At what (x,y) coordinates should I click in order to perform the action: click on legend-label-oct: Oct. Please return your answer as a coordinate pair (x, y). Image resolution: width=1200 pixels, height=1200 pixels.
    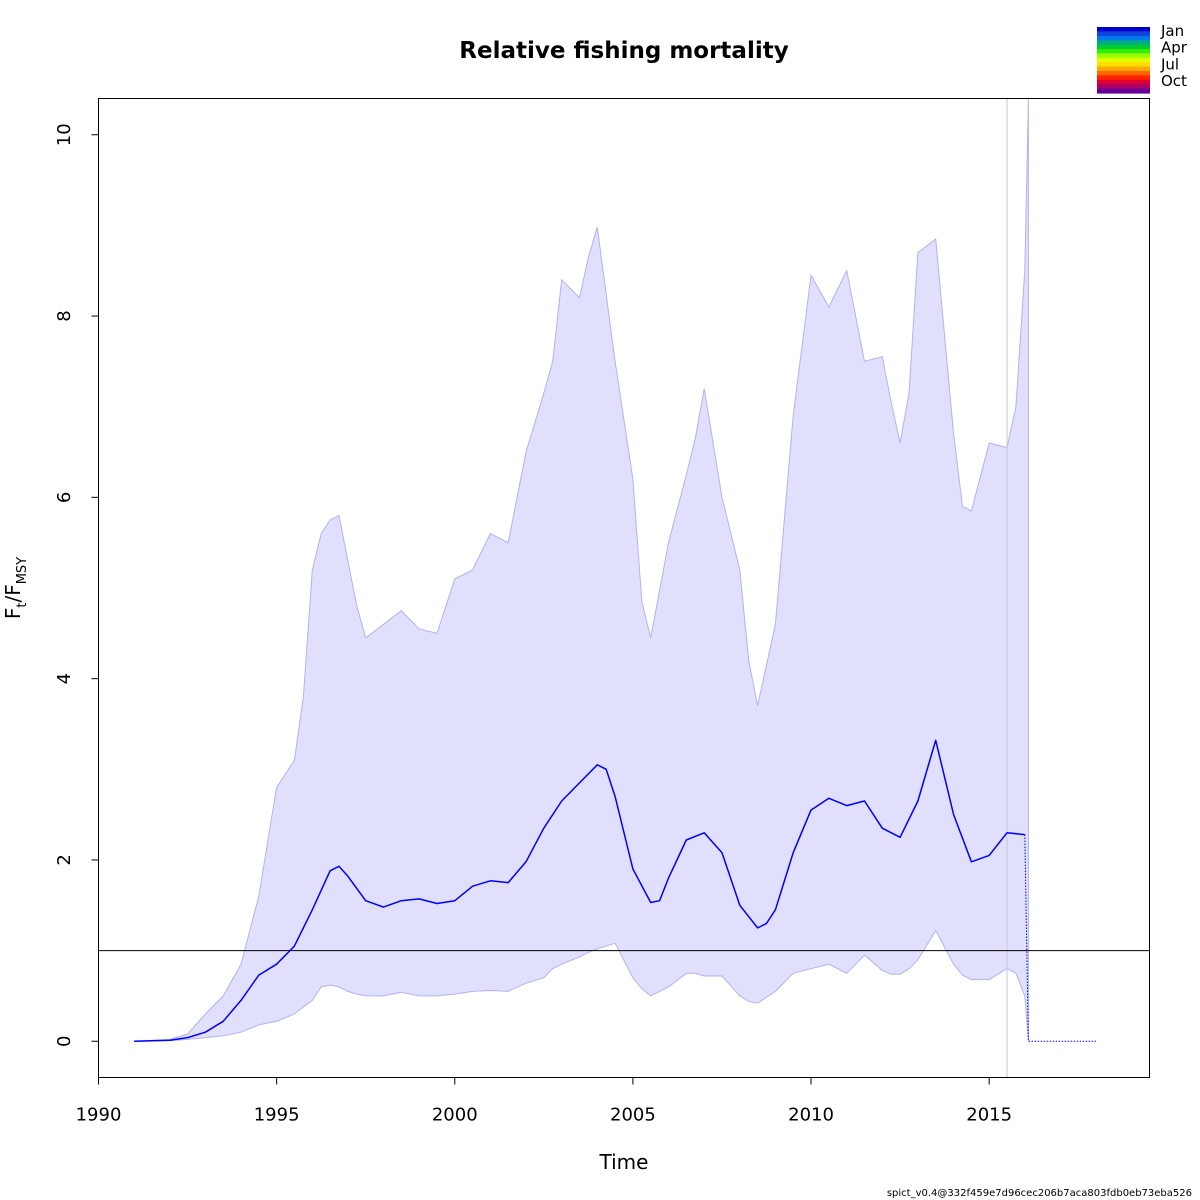
    Looking at the image, I should click on (1174, 81).